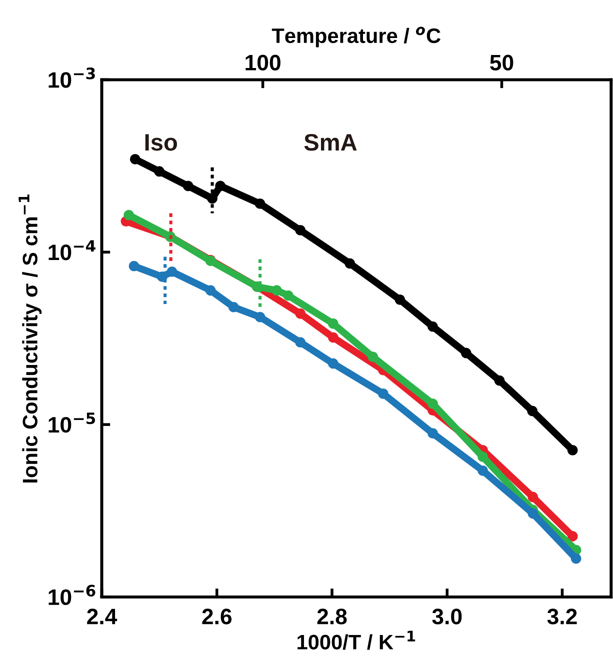 The height and width of the screenshot is (670, 613). I want to click on annotation: SmA, so click(330, 142).